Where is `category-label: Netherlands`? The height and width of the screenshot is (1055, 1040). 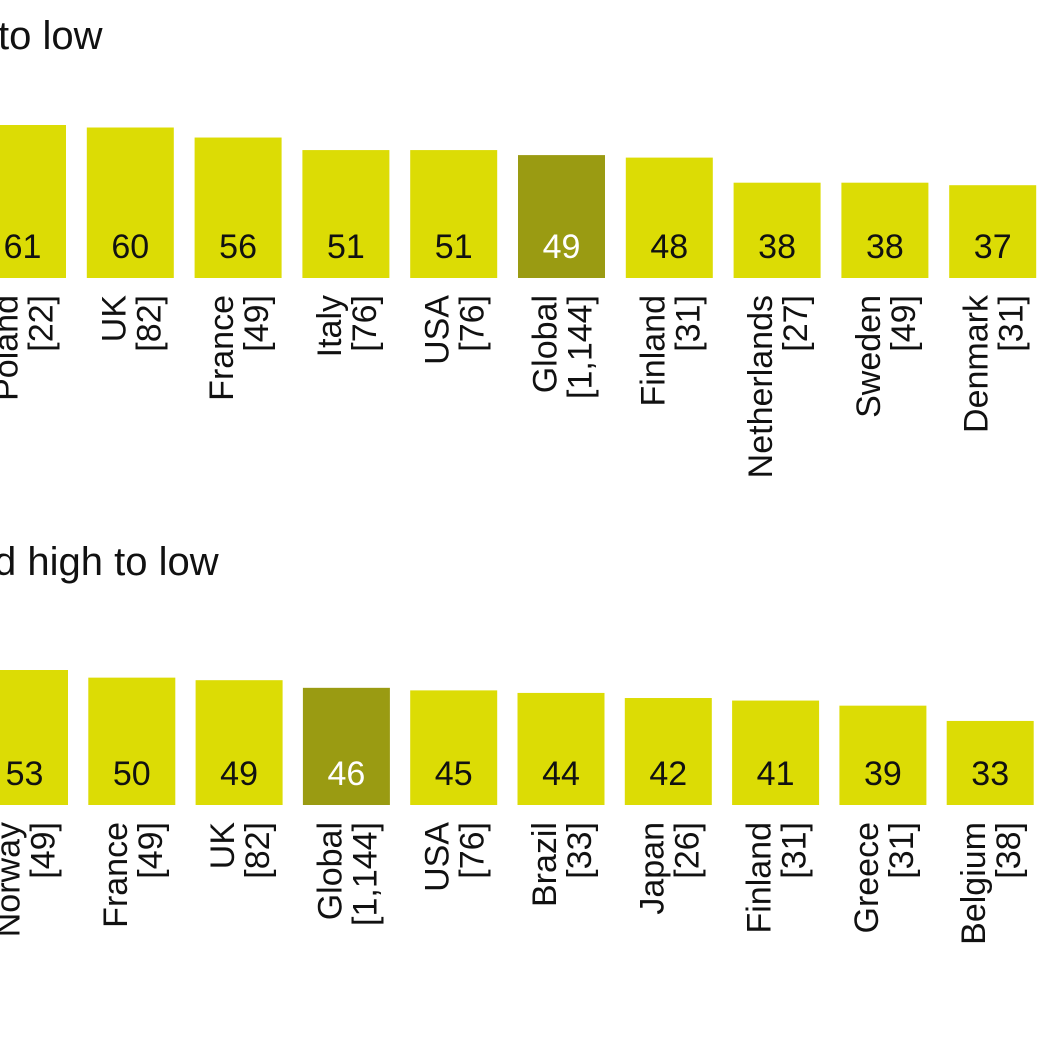 category-label: Netherlands is located at coordinates (761, 386).